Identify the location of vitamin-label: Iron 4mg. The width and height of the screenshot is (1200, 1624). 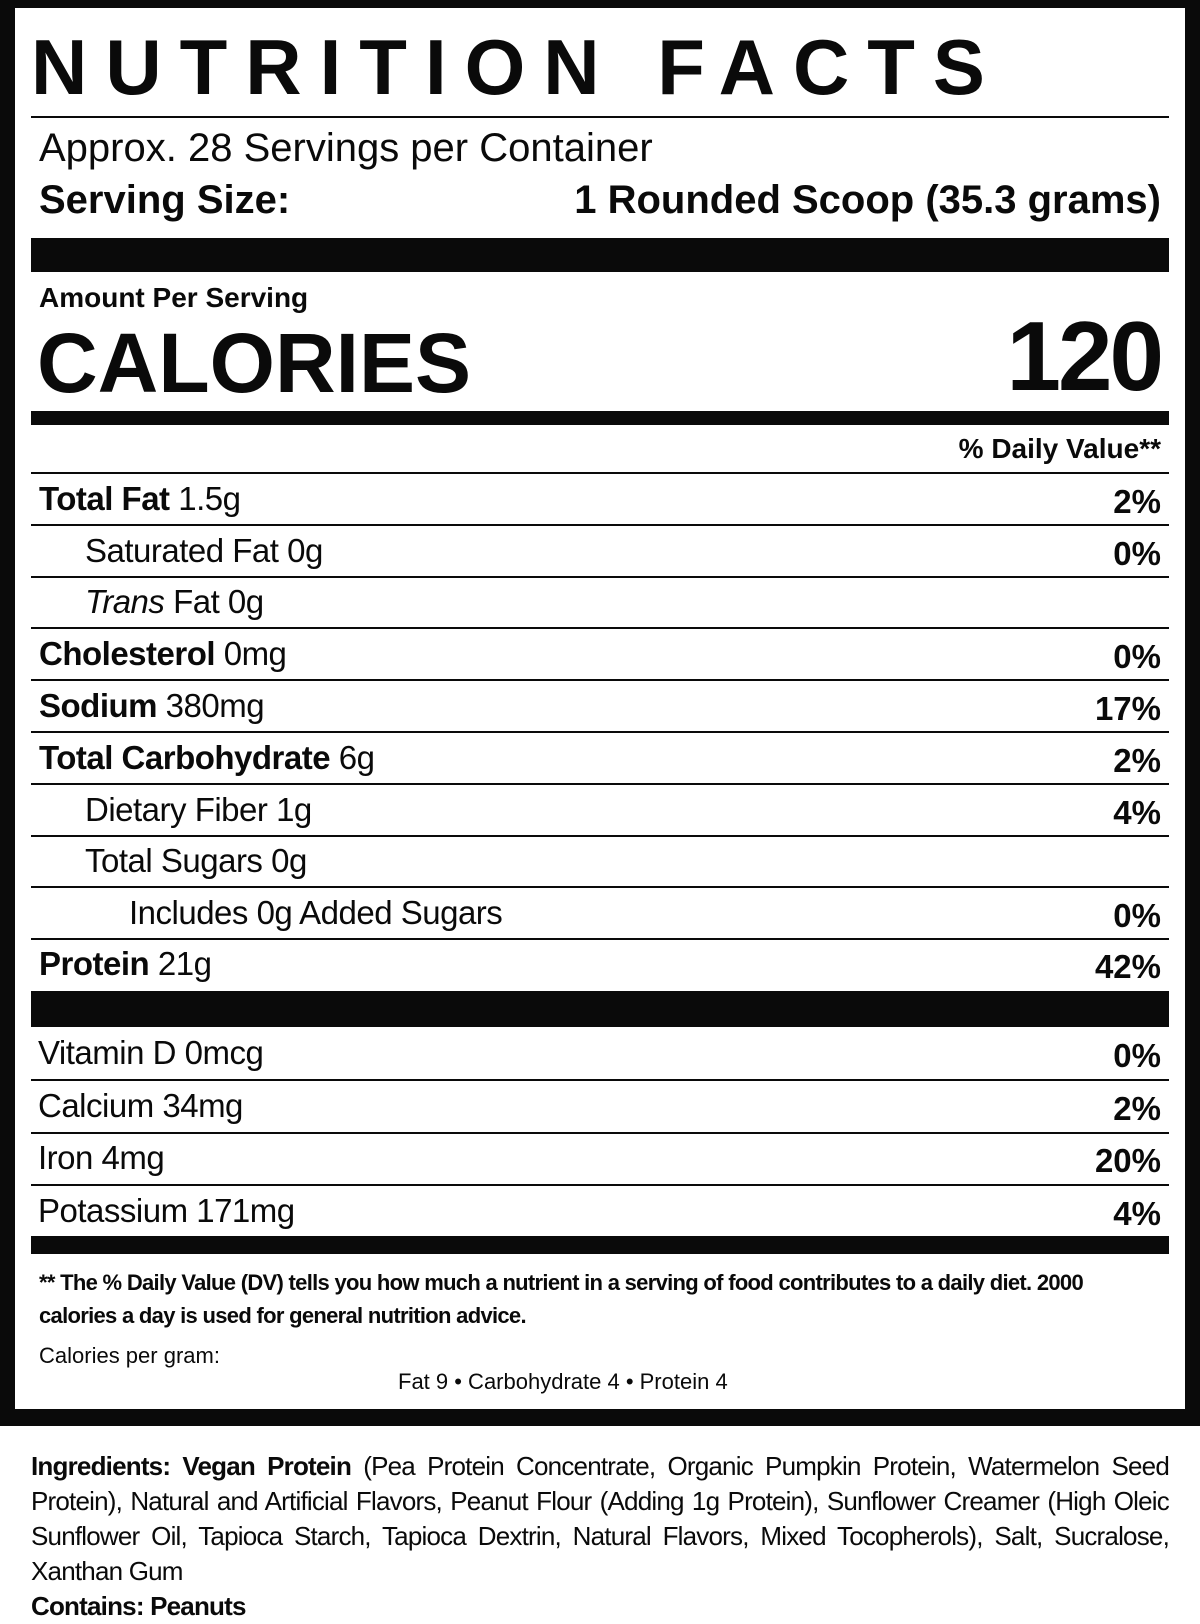
(101, 1157).